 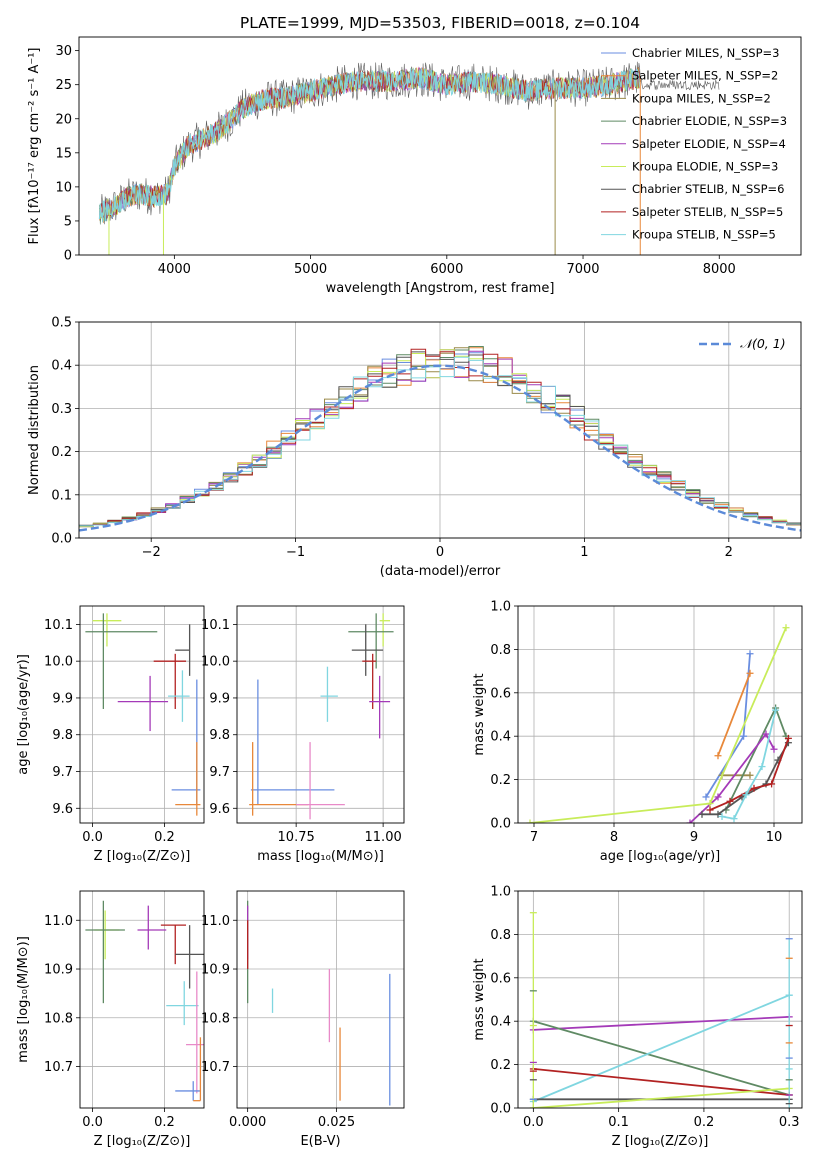 I want to click on weight-line-kroupa_elodie, so click(x=661, y=1097).